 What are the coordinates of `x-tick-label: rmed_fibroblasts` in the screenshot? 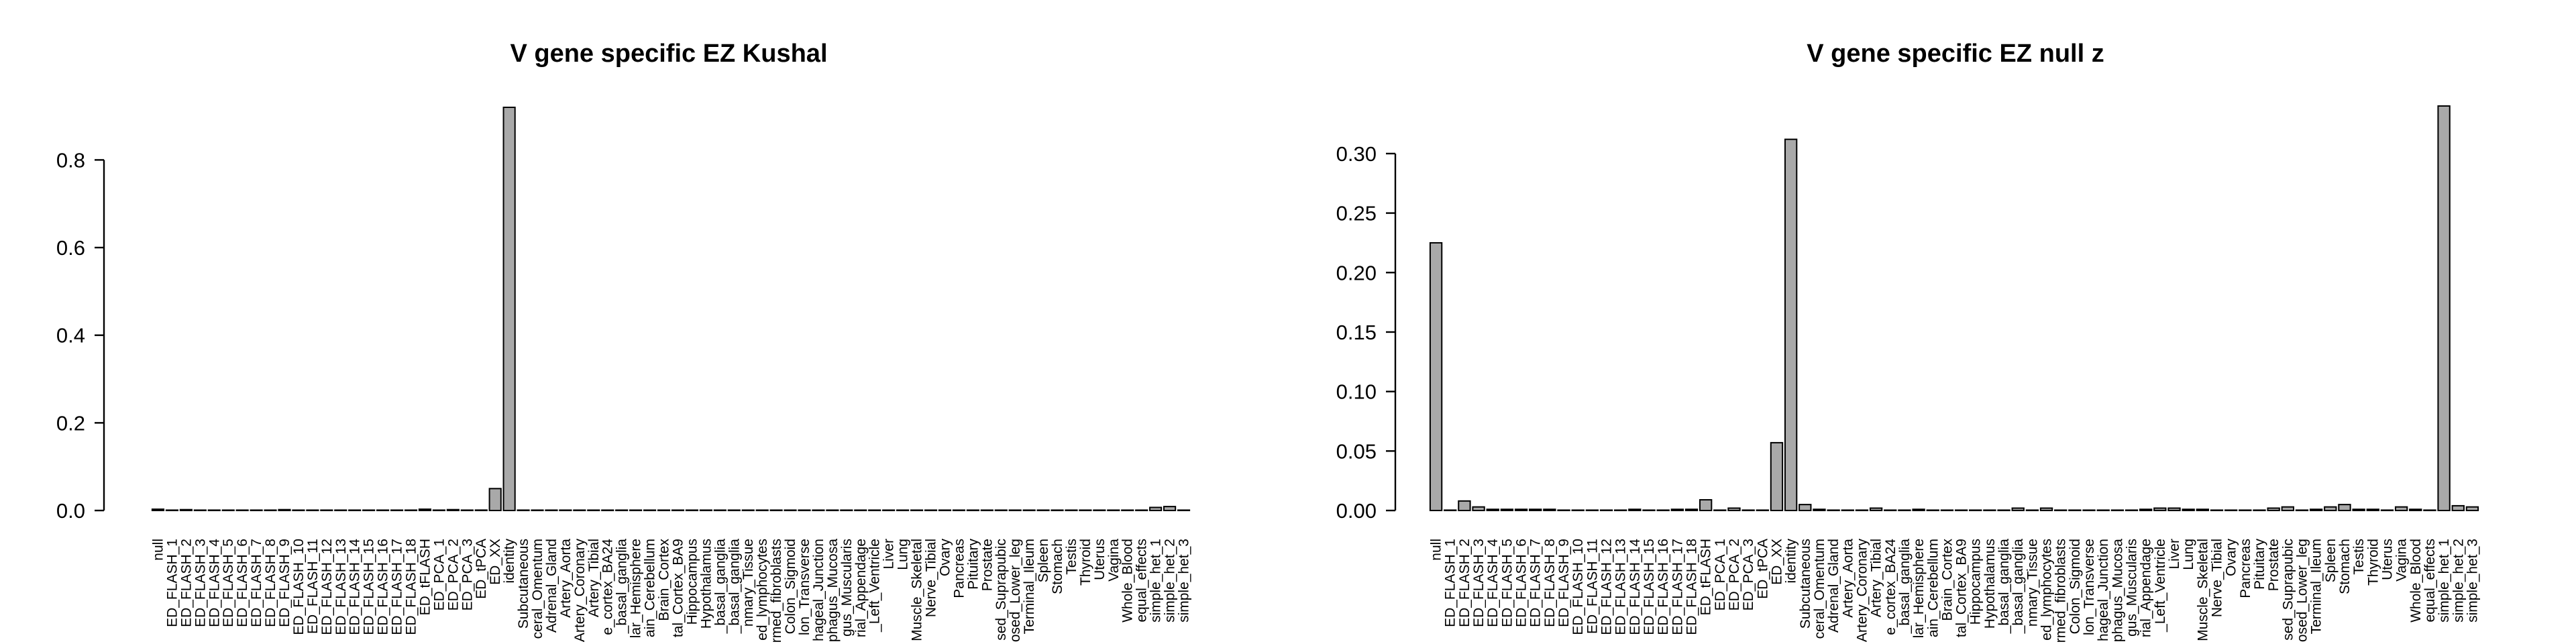 It's located at (2061, 591).